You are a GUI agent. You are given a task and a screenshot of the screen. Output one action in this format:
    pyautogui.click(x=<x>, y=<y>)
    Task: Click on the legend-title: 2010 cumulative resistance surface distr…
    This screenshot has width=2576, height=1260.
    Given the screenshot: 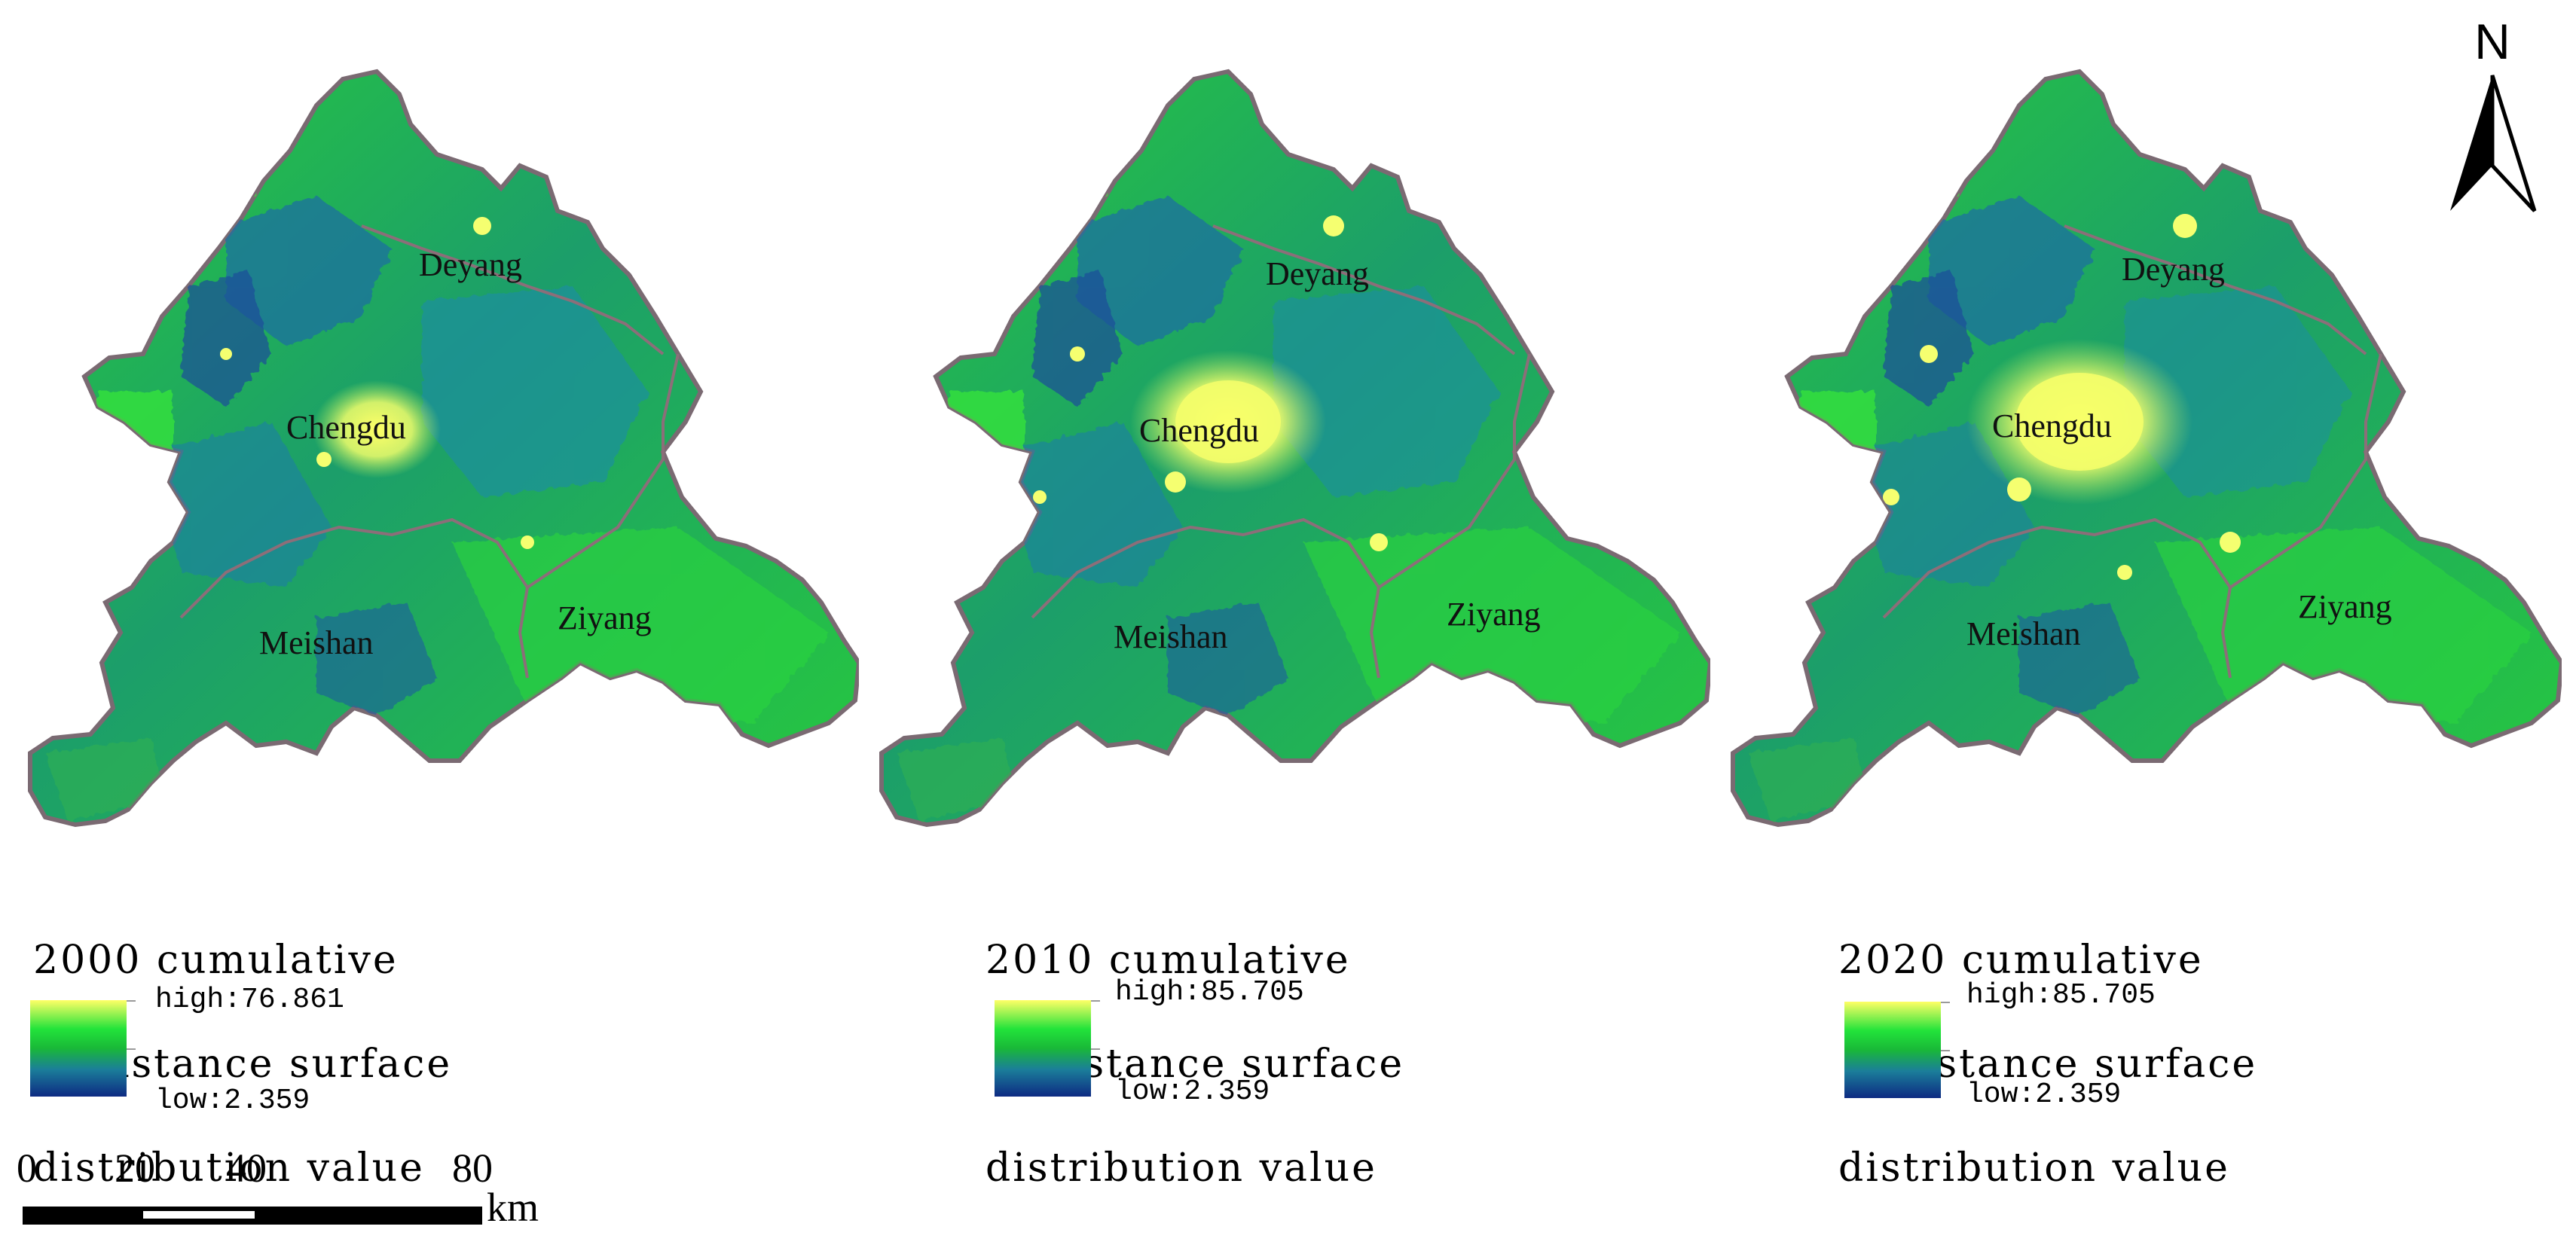 What is the action you would take?
    pyautogui.click(x=1194, y=1064)
    